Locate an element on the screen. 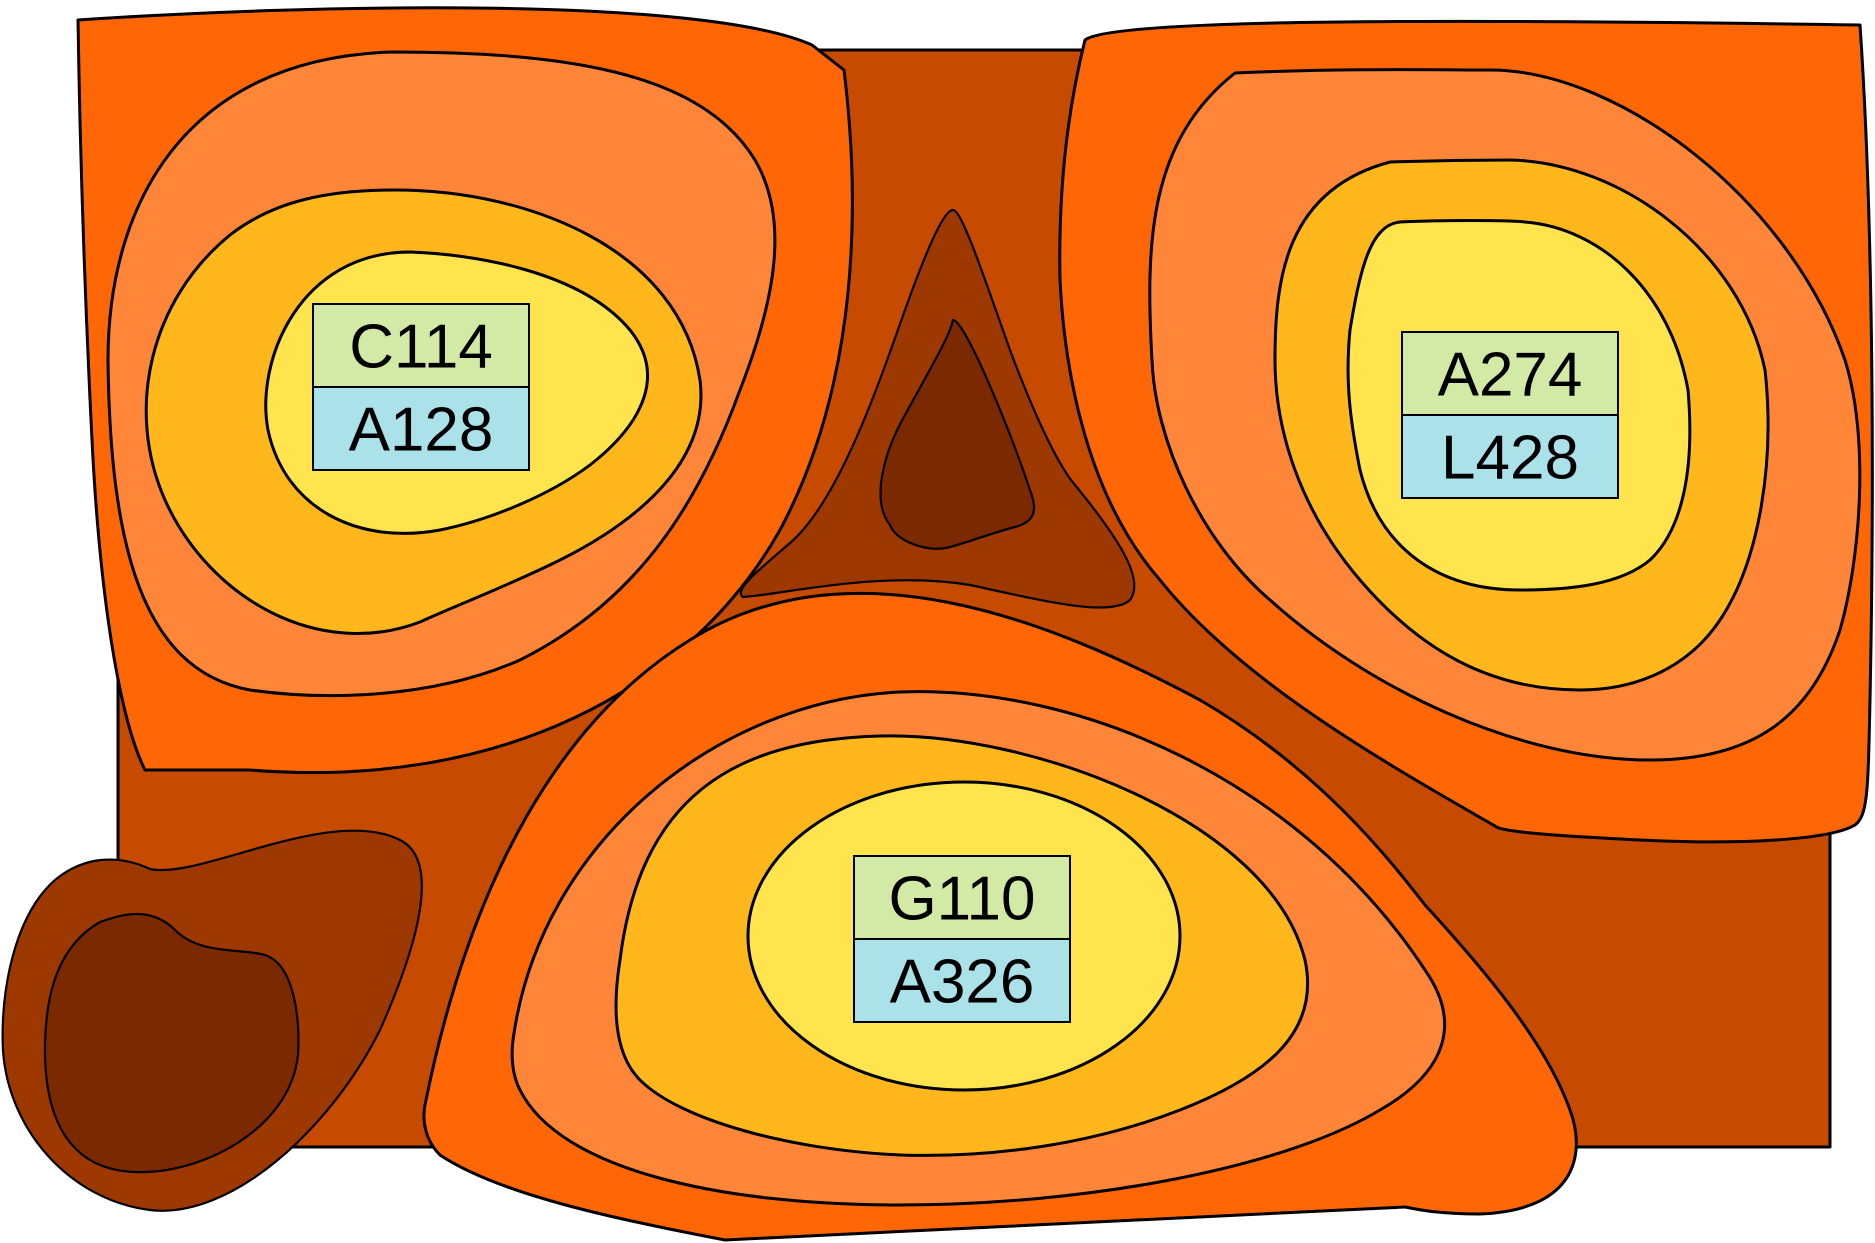 This screenshot has width=1875, height=1243. upper-left-label-badge: C114 A128 is located at coordinates (421, 387).